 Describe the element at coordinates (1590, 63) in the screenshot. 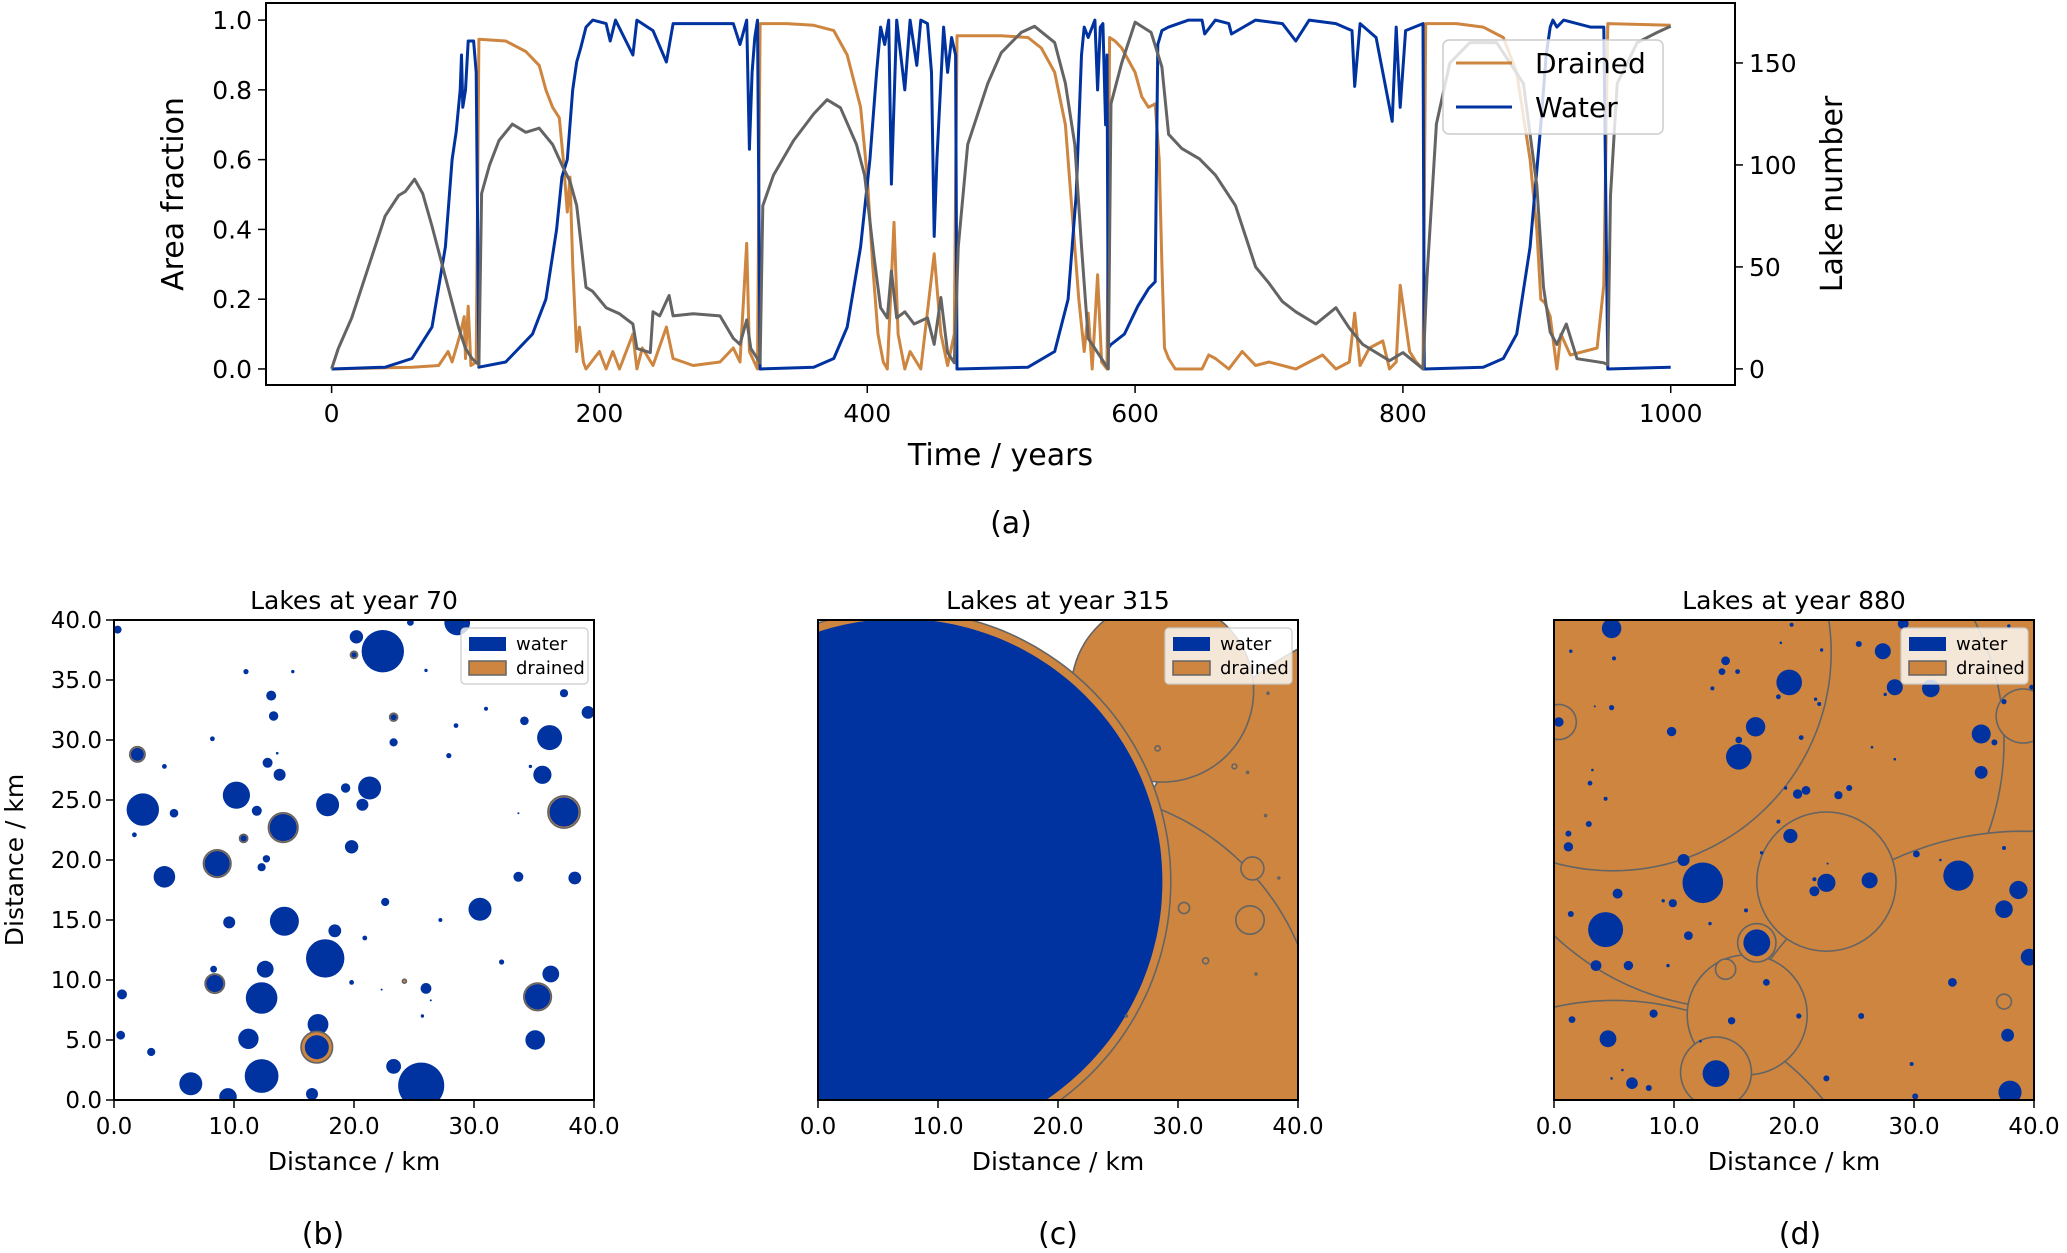

I see `legend-label-drained: Drained` at that location.